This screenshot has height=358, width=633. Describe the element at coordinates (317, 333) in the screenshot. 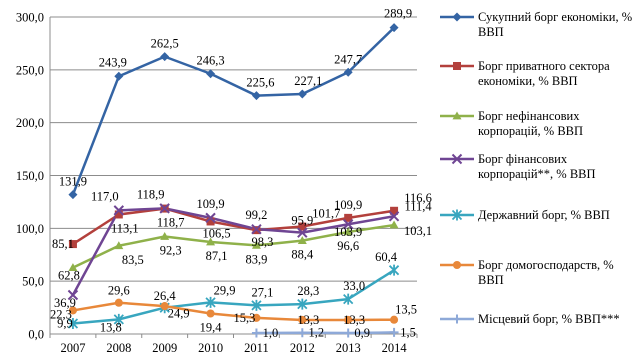

I see `data-label: 1,2` at that location.